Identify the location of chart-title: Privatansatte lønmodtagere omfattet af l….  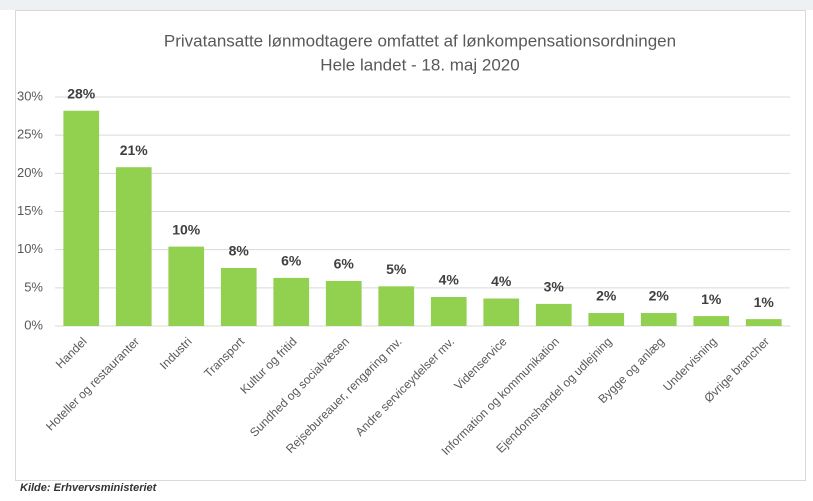
(420, 40).